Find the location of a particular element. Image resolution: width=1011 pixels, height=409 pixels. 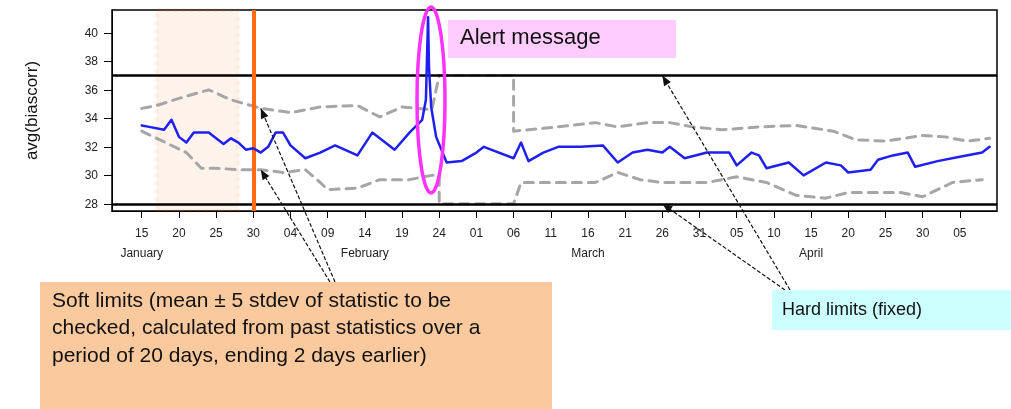

y-tick-label: 34 is located at coordinates (91, 118).